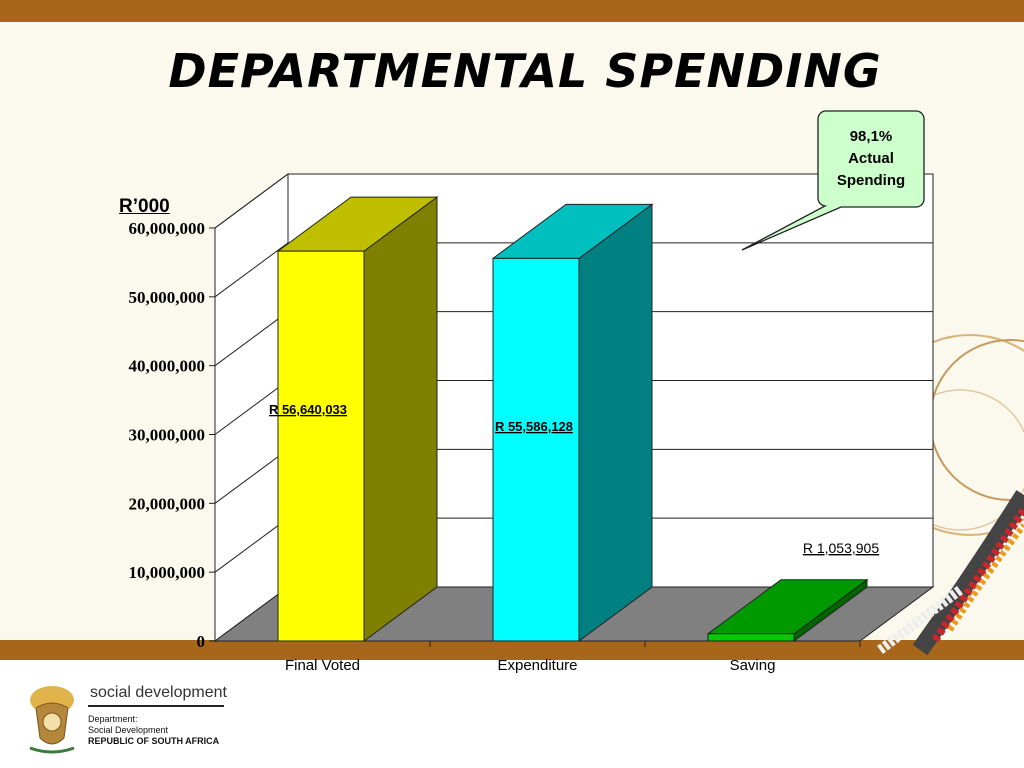 The image size is (1024, 768). I want to click on data-label: R 55,586,128, so click(534, 426).